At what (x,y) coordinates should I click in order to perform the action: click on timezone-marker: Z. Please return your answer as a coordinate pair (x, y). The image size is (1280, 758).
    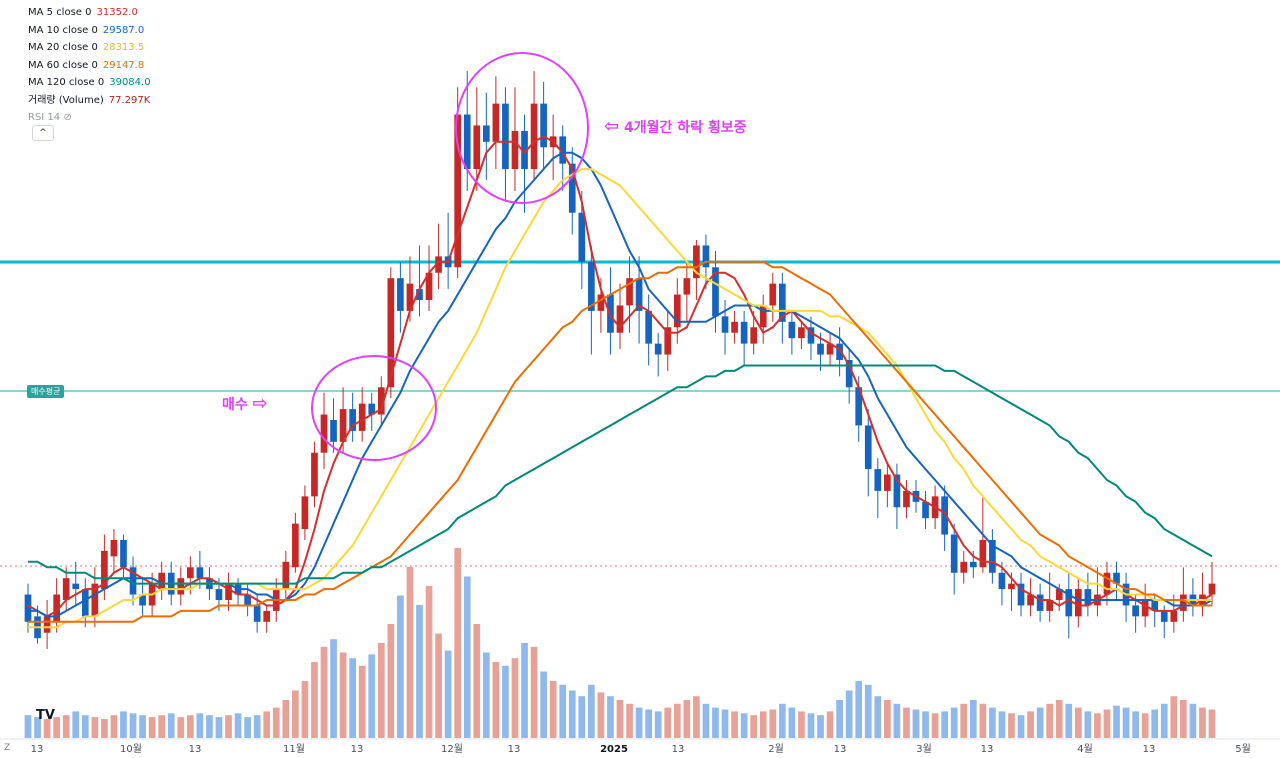
    Looking at the image, I should click on (7, 748).